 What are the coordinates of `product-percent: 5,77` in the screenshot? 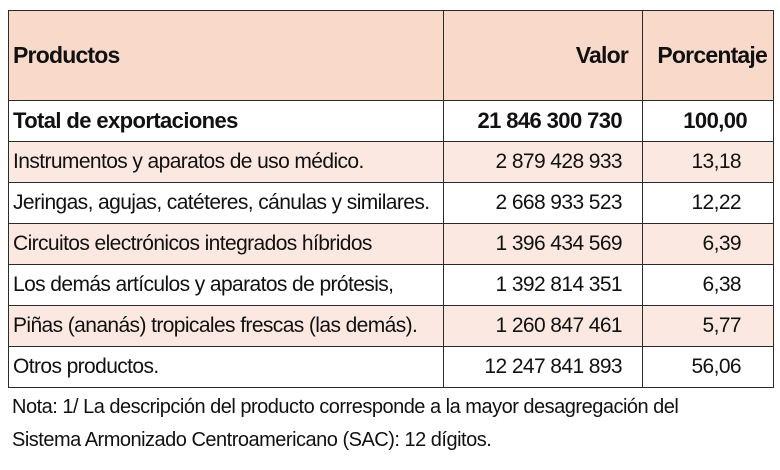 It's located at (708, 326).